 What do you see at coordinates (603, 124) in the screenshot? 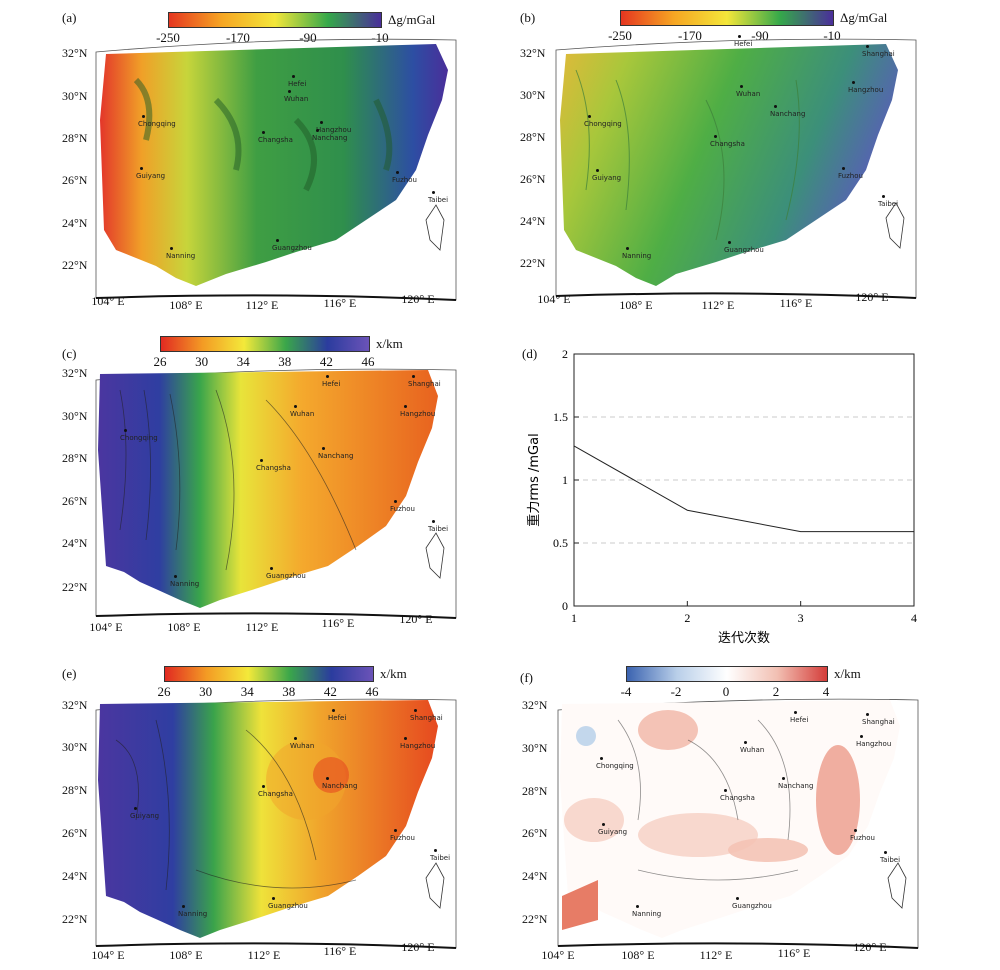
I see `city-label: Chongqing` at bounding box center [603, 124].